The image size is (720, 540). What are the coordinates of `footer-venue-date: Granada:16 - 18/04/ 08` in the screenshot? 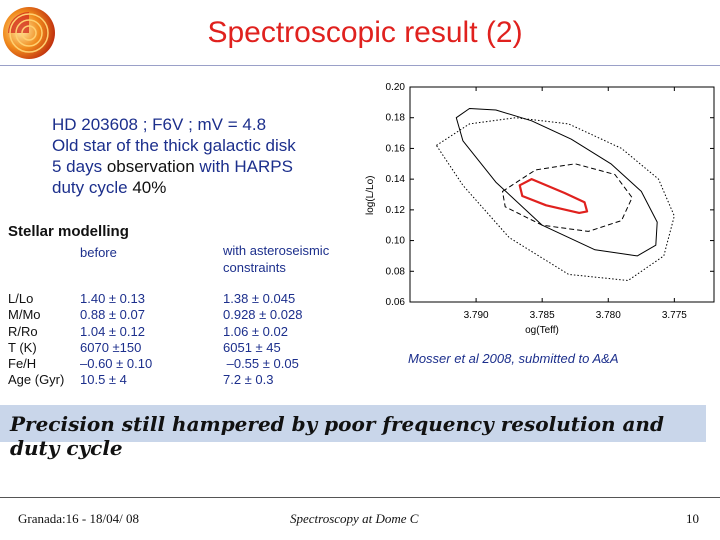 It's located at (78, 518).